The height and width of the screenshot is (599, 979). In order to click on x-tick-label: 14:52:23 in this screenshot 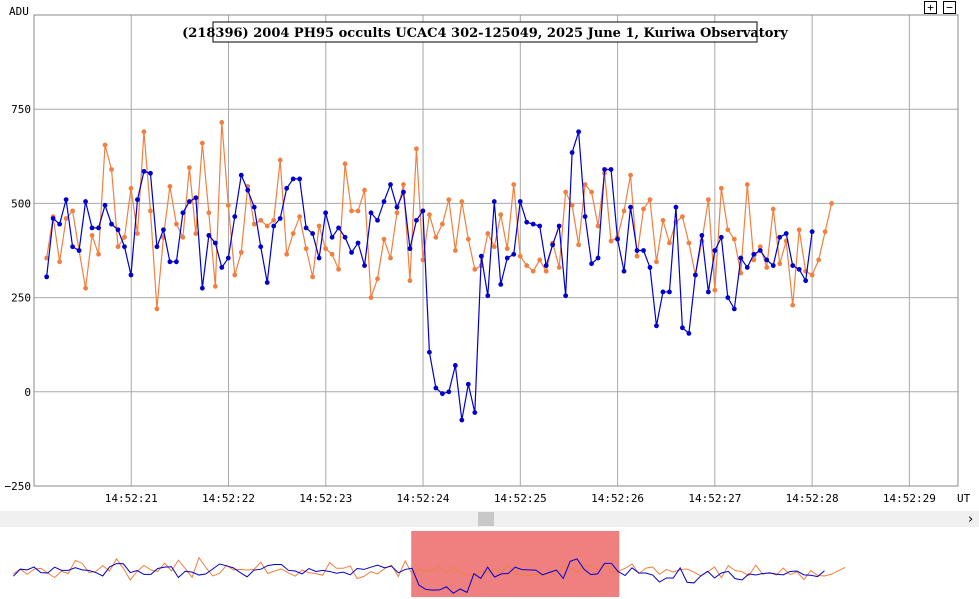, I will do `click(325, 498)`.